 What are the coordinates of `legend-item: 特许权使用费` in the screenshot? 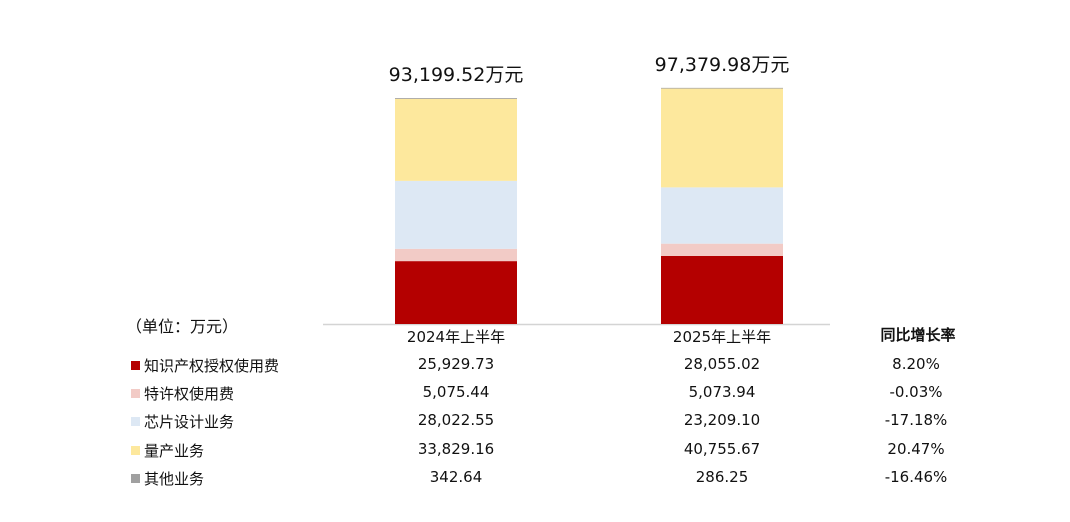 It's located at (182, 393).